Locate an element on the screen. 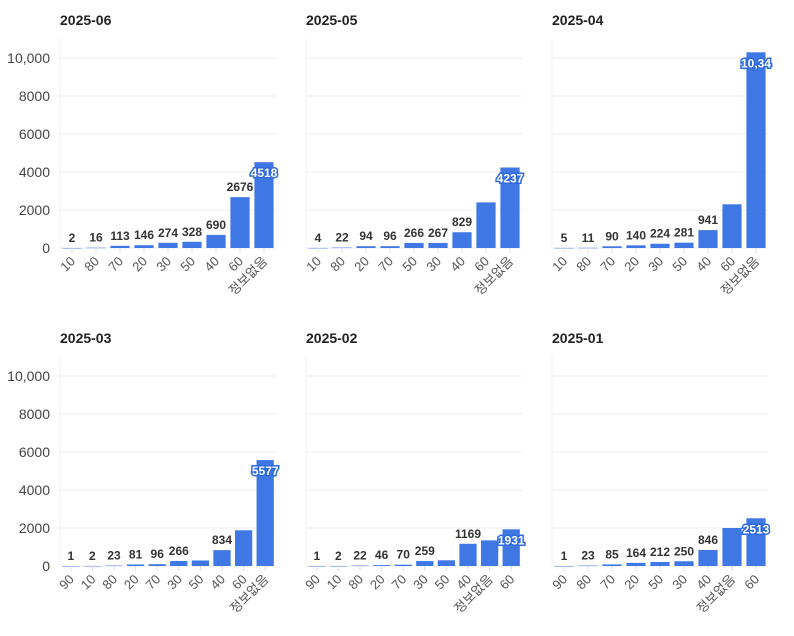 The width and height of the screenshot is (794, 636). data-label: 2513 is located at coordinates (756, 529).